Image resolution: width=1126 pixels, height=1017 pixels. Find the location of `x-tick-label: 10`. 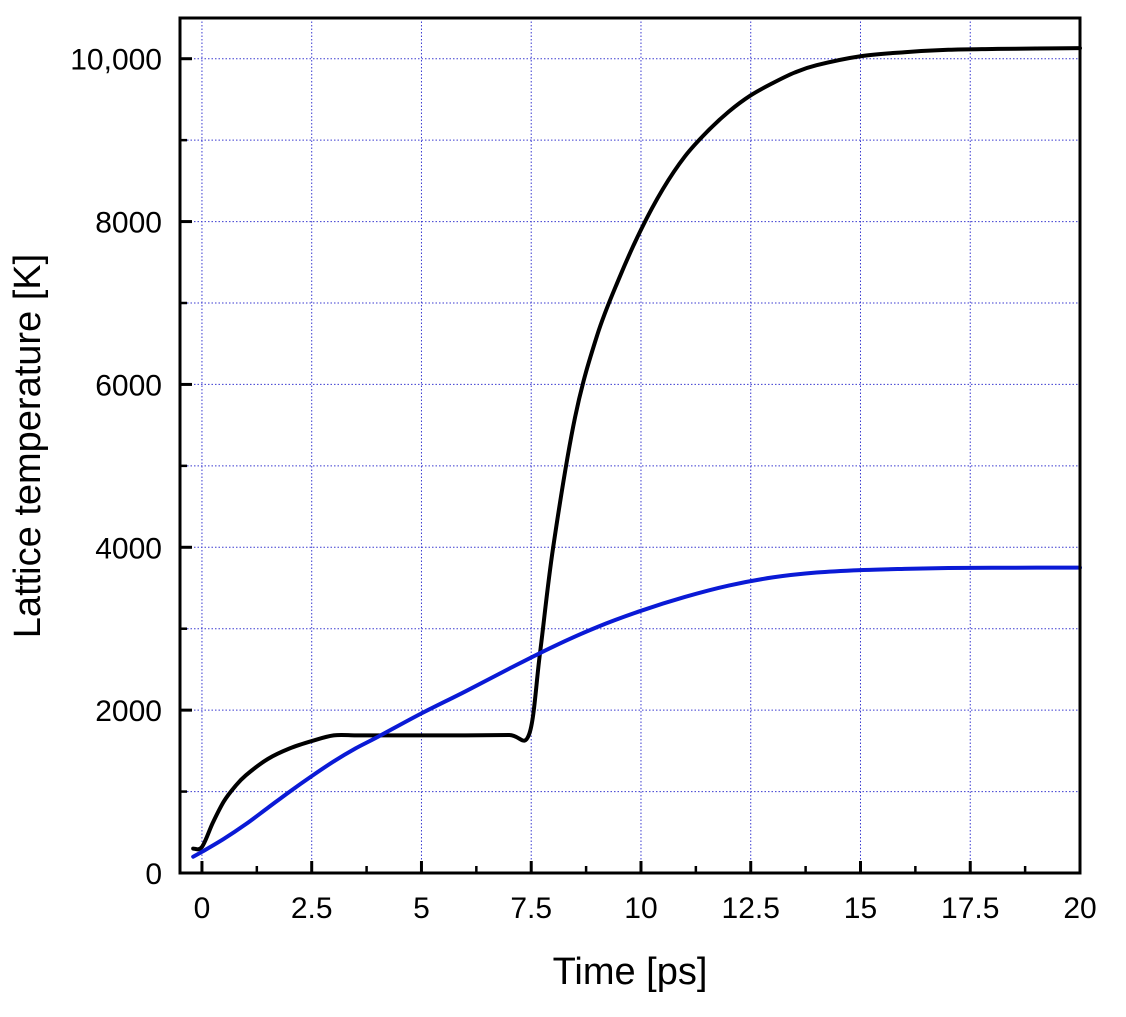

x-tick-label: 10 is located at coordinates (640, 908).